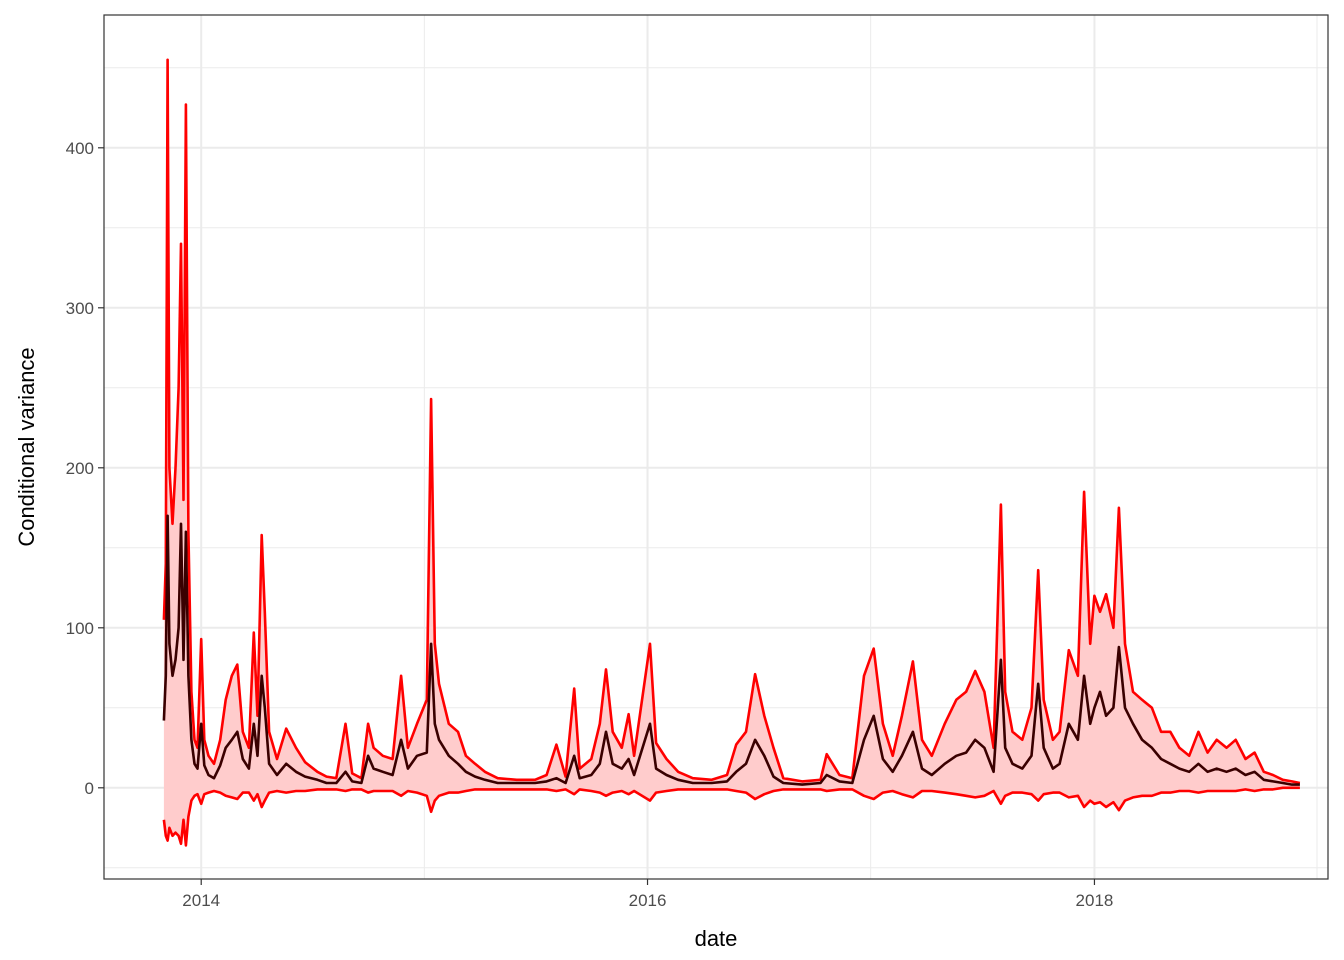 The height and width of the screenshot is (960, 1344). What do you see at coordinates (89, 788) in the screenshot?
I see `y-tick-label: 0` at bounding box center [89, 788].